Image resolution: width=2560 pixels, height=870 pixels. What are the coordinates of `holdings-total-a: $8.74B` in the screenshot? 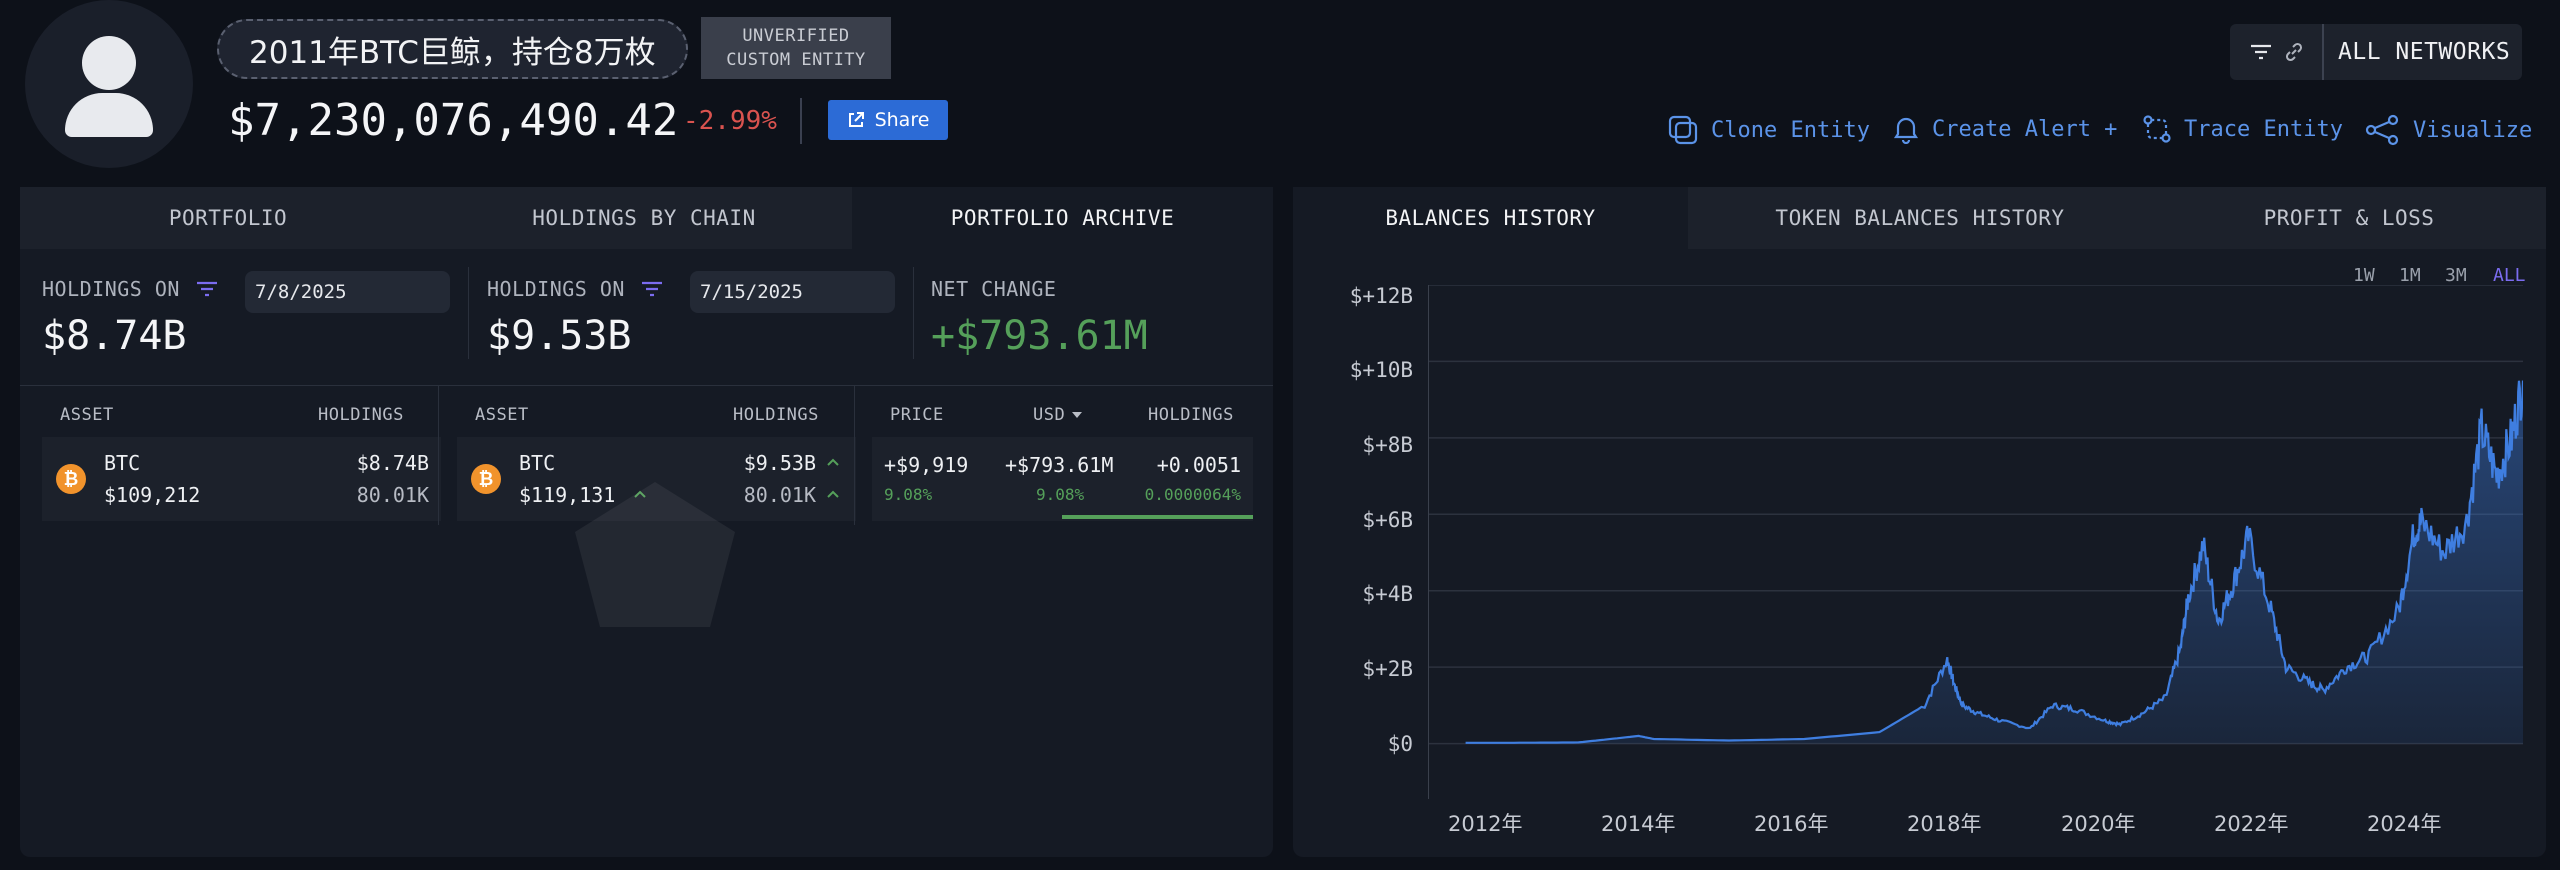 It's located at (114, 336).